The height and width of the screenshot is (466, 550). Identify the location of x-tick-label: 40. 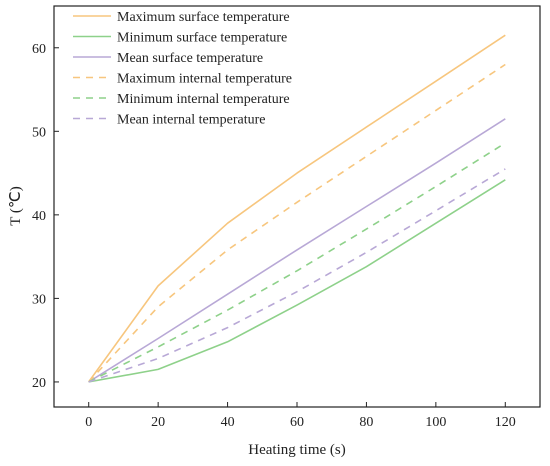
(228, 422).